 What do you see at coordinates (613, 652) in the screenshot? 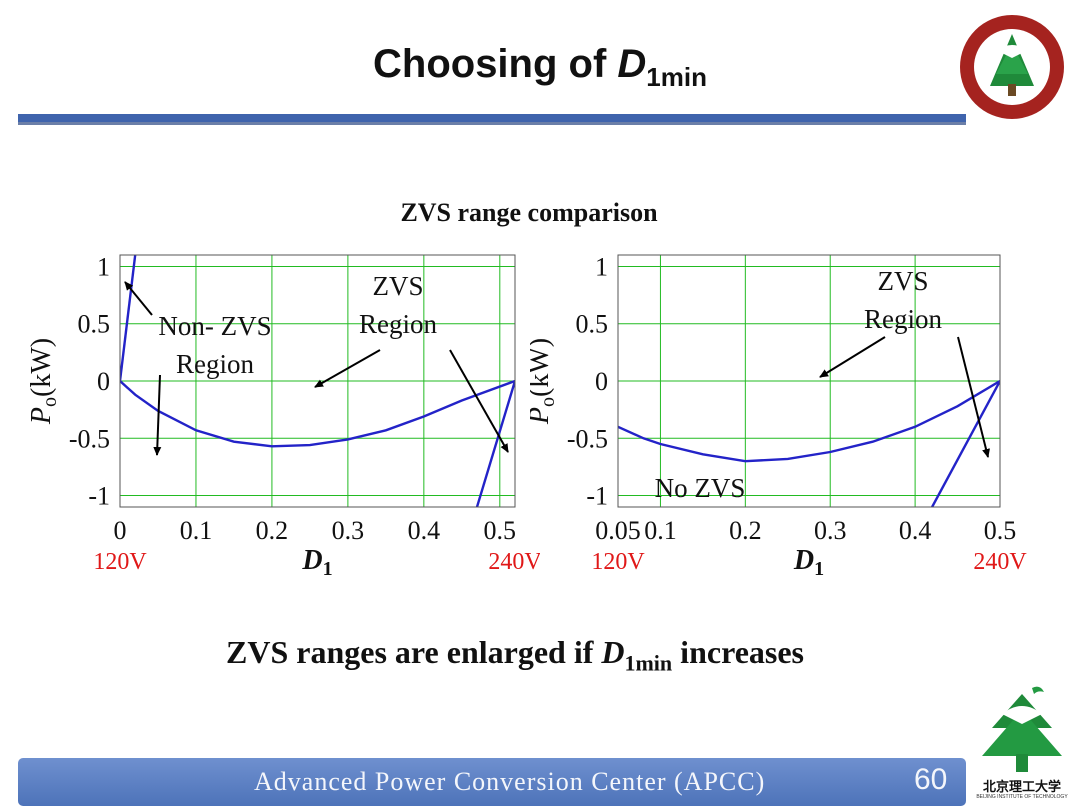
I see `conclusion-variable: D` at bounding box center [613, 652].